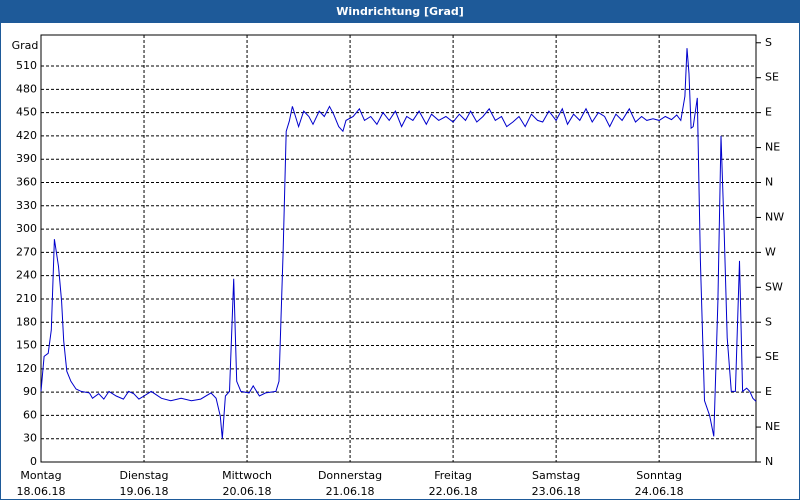 The image size is (800, 500). What do you see at coordinates (26, 275) in the screenshot?
I see `y-tick-label: 240` at bounding box center [26, 275].